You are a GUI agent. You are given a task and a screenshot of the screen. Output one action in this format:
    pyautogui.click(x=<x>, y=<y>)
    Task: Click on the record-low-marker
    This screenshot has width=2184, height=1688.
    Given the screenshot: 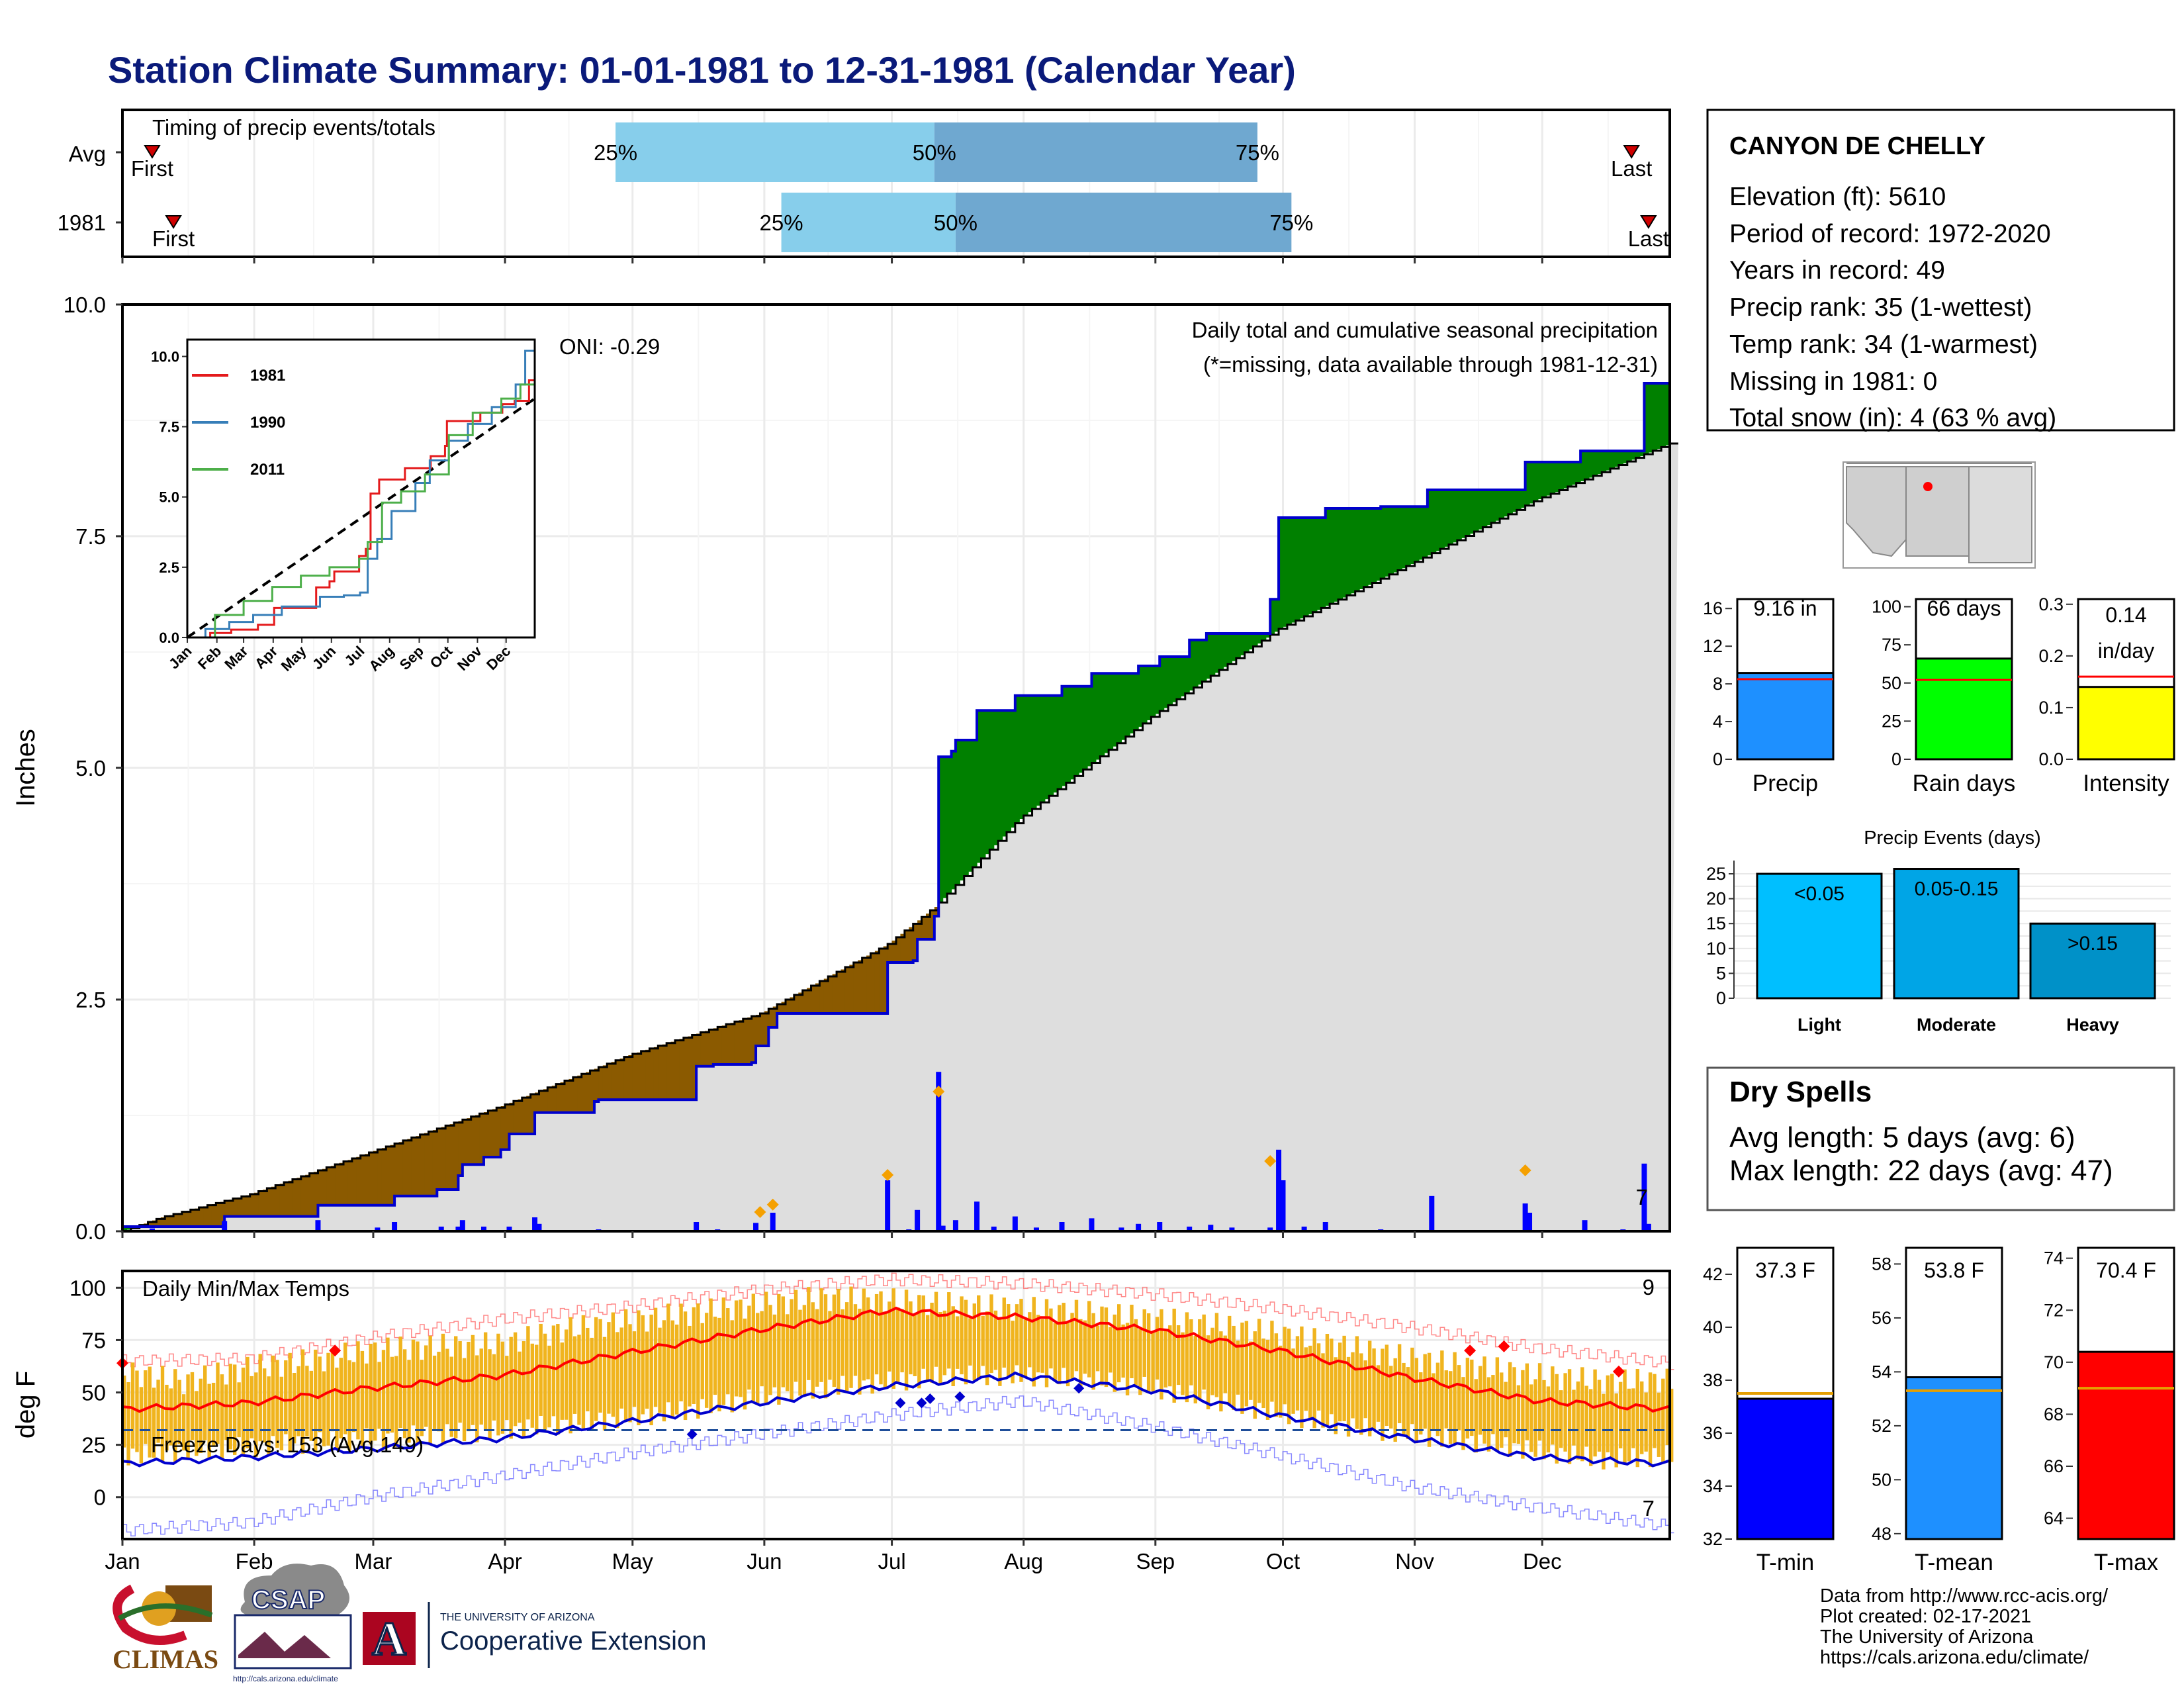 What is the action you would take?
    pyautogui.click(x=960, y=1396)
    